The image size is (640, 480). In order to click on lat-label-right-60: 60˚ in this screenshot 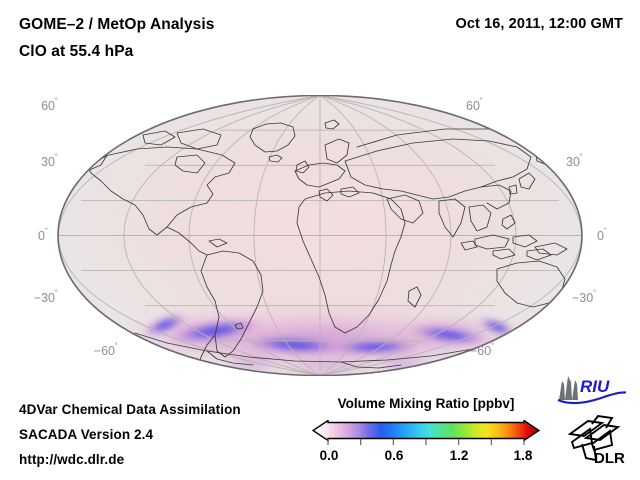, I will do `click(474, 104)`.